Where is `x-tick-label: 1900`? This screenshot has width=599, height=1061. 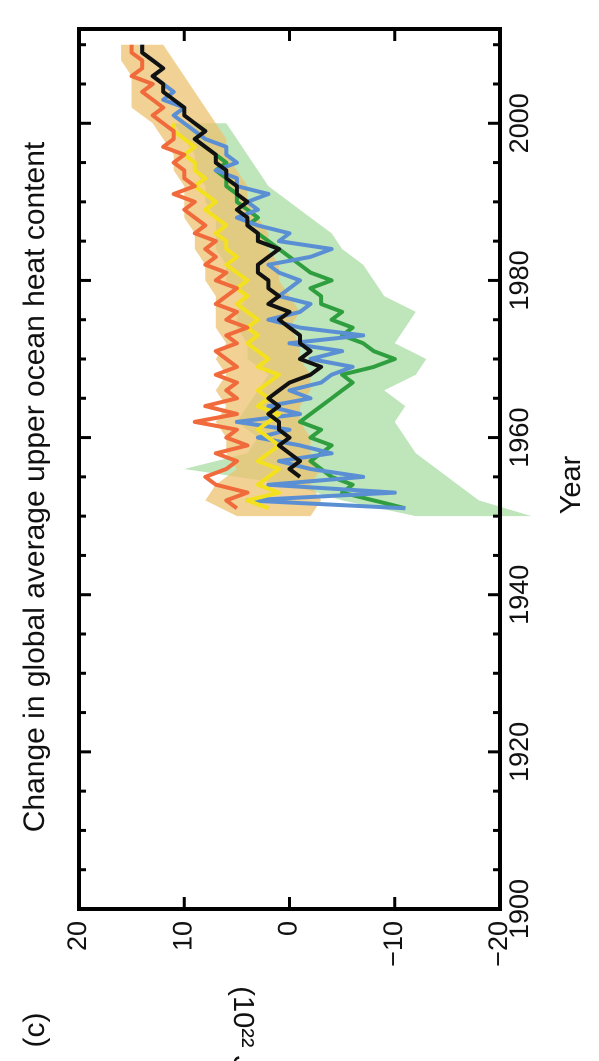 x-tick-label: 1900 is located at coordinates (519, 909).